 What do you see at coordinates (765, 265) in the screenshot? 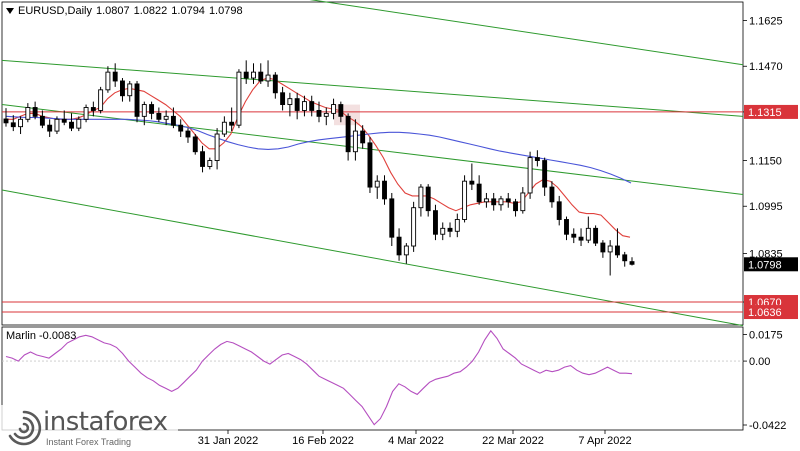
I see `current-price-tag: 1.0798` at bounding box center [765, 265].